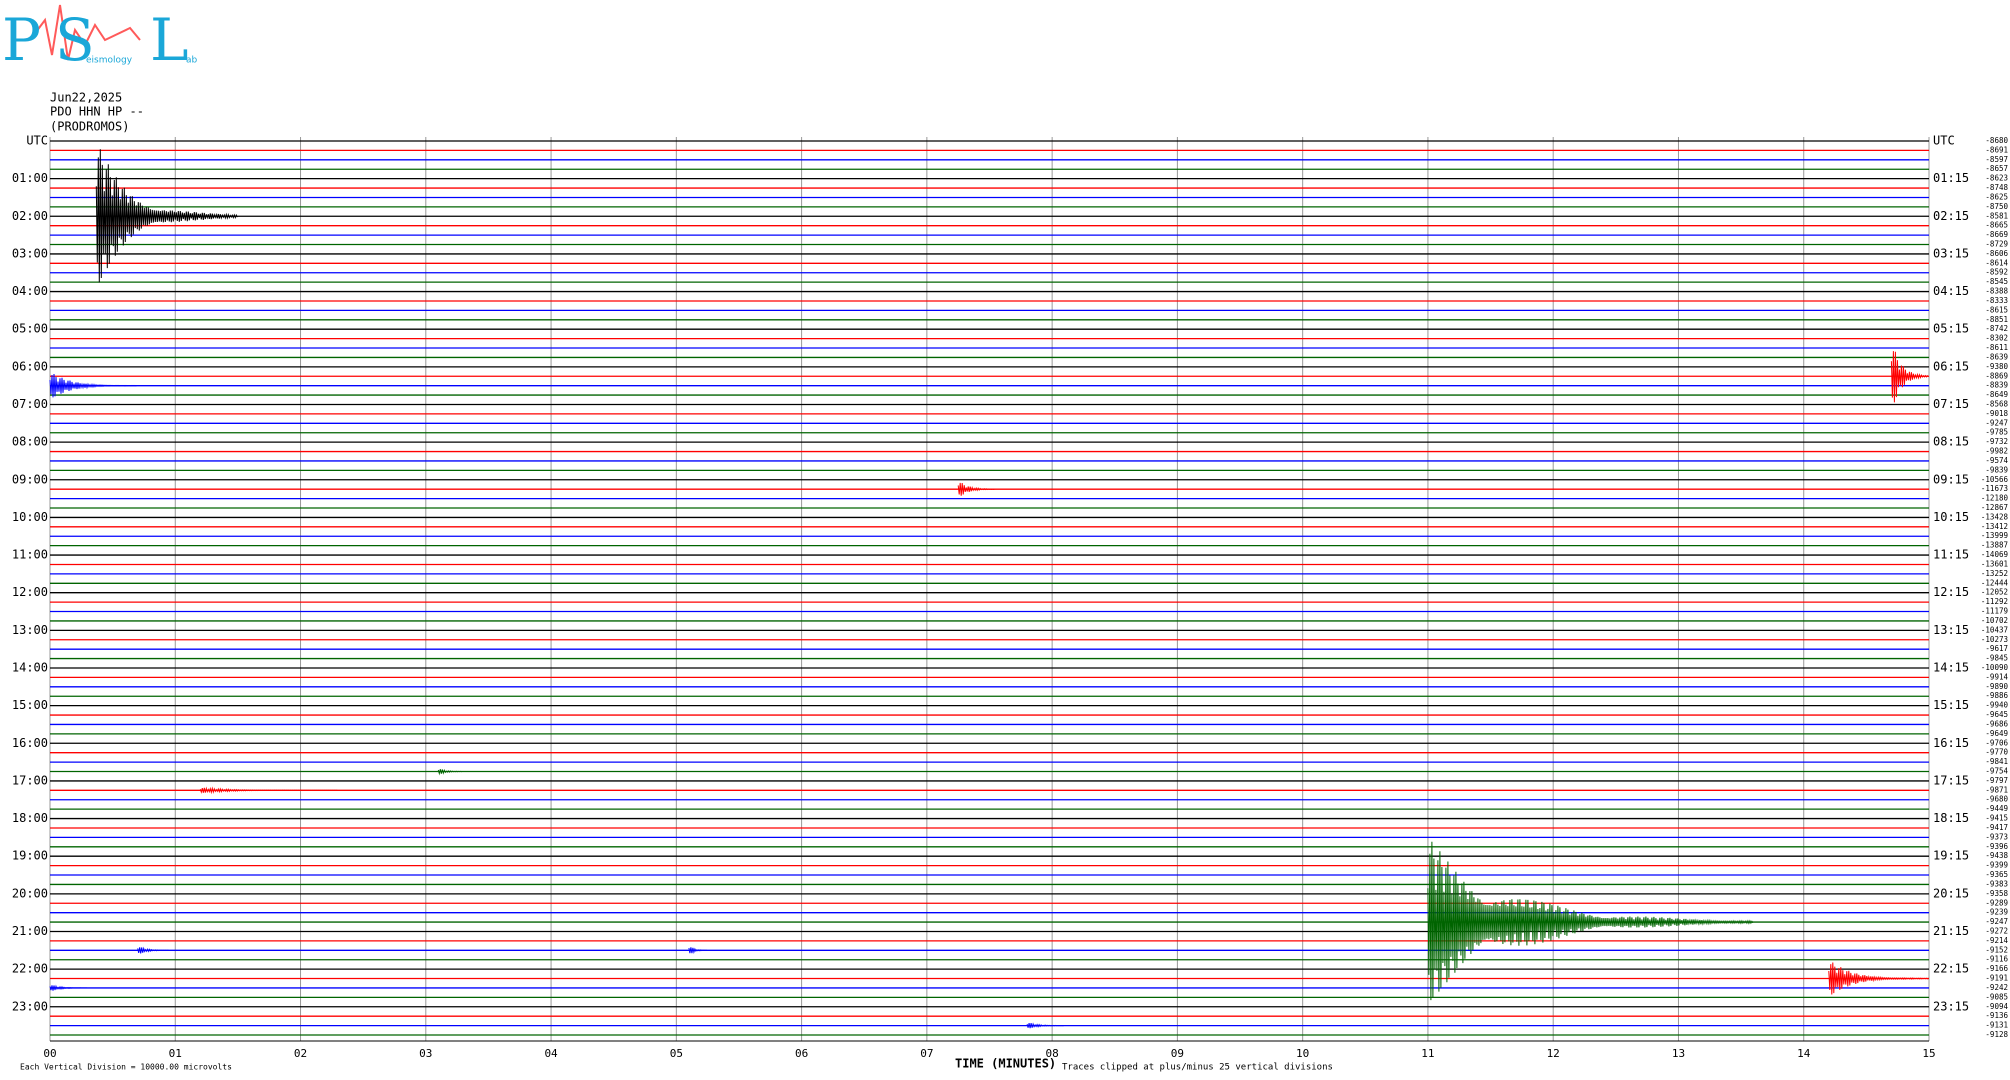 The height and width of the screenshot is (1080, 2010). Describe the element at coordinates (1996, 648) in the screenshot. I see `row-offset: -9617` at that location.